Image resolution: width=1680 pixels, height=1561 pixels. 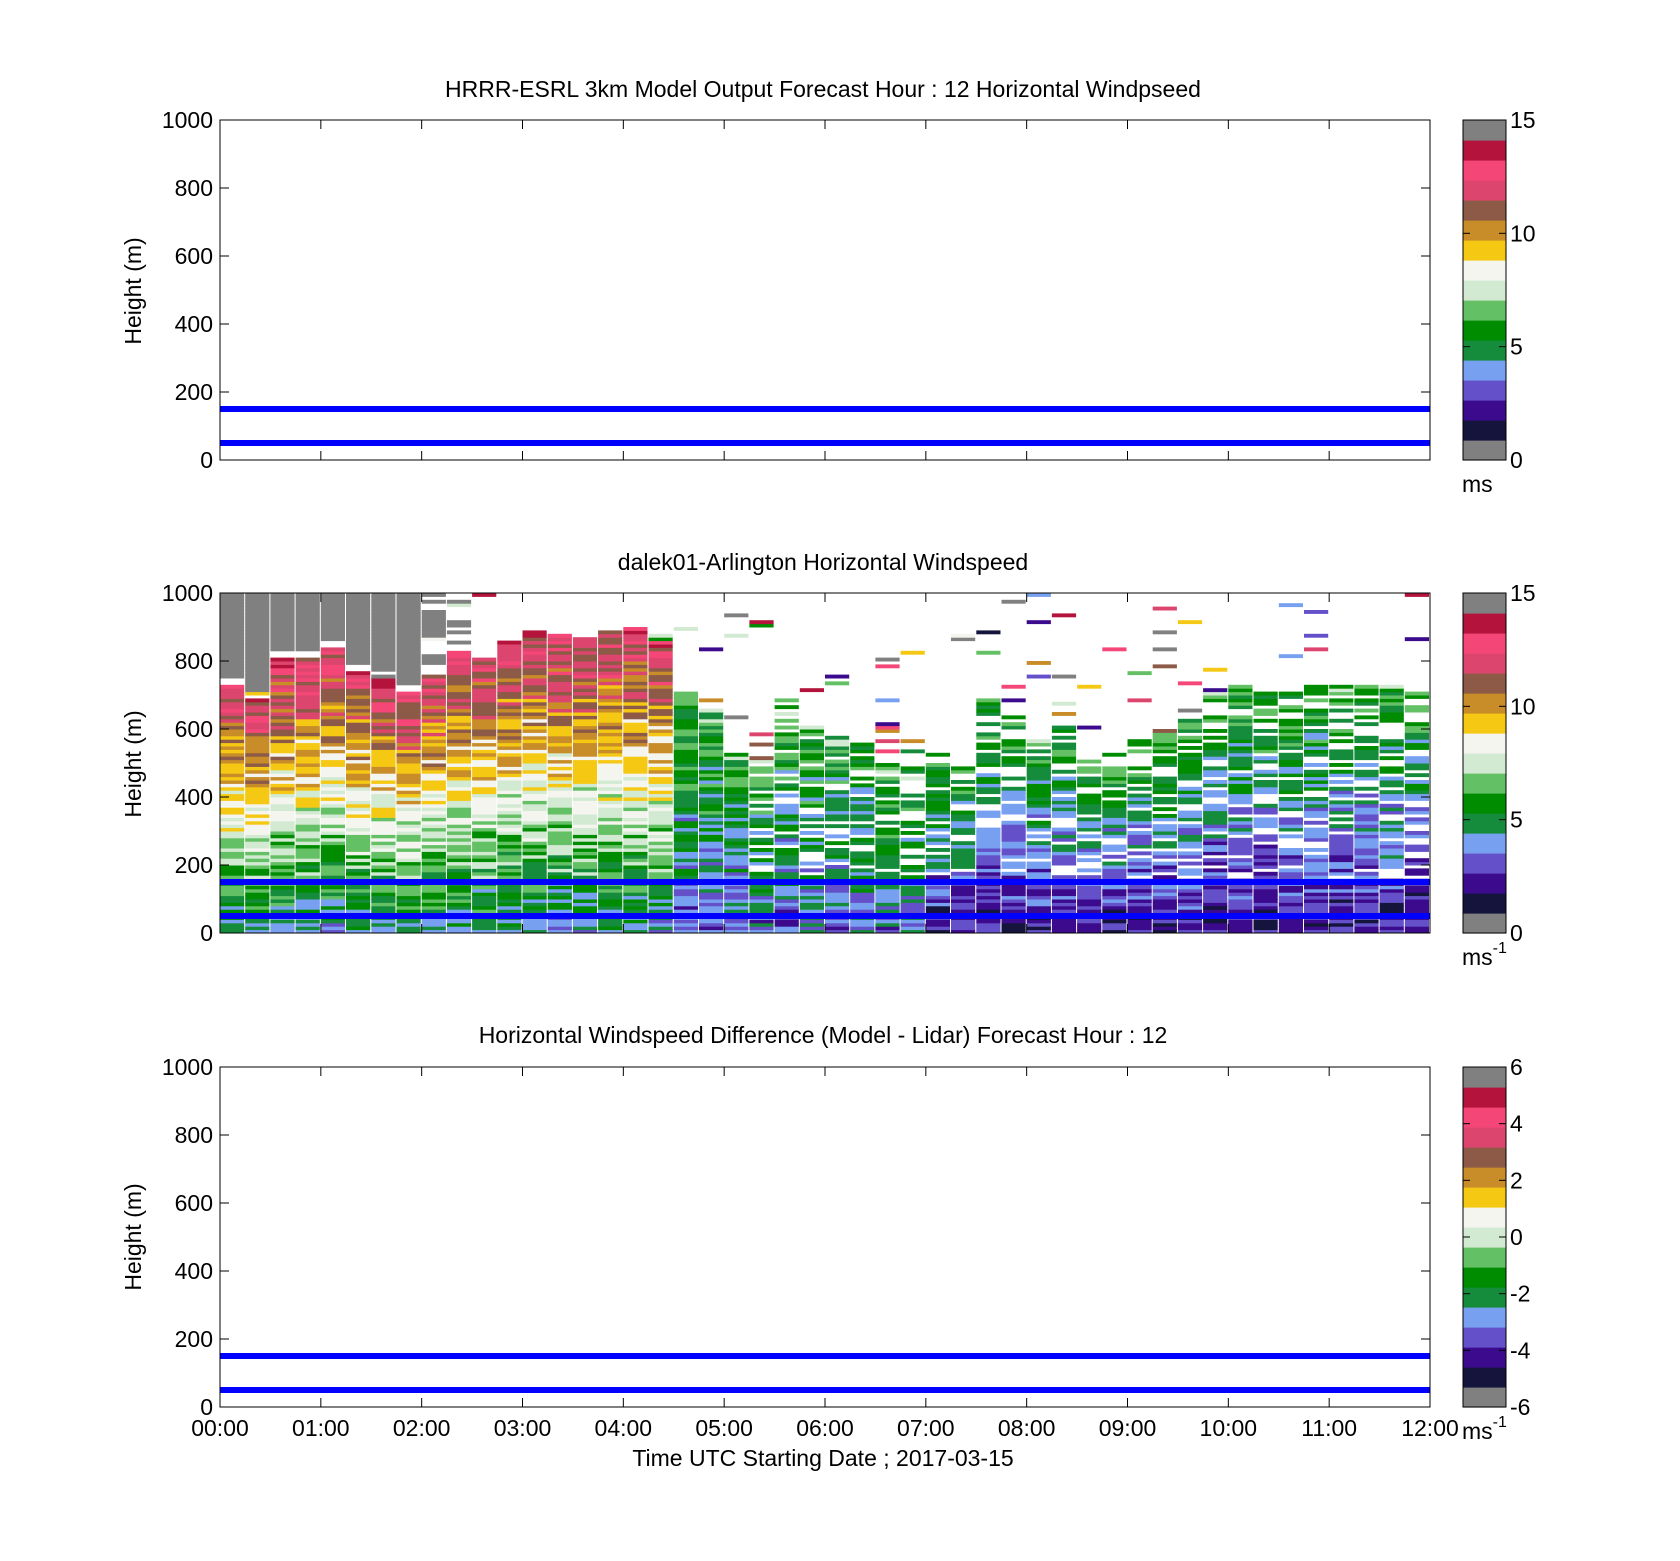 What do you see at coordinates (1484, 803) in the screenshot?
I see `colorbar-swatch` at bounding box center [1484, 803].